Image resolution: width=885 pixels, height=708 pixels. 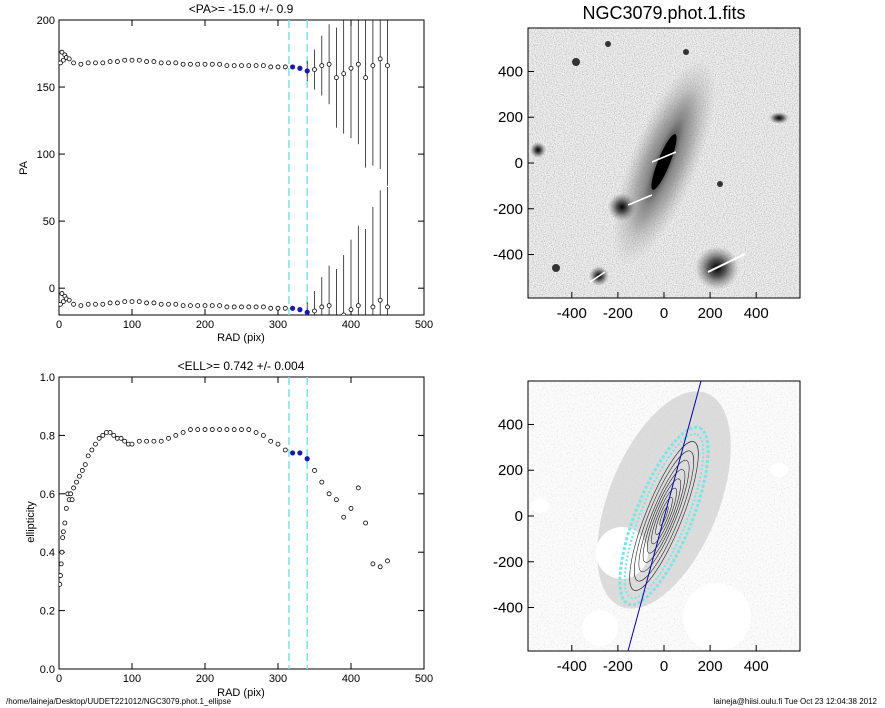 What do you see at coordinates (49, 222) in the screenshot?
I see `y-tick-label: 50` at bounding box center [49, 222].